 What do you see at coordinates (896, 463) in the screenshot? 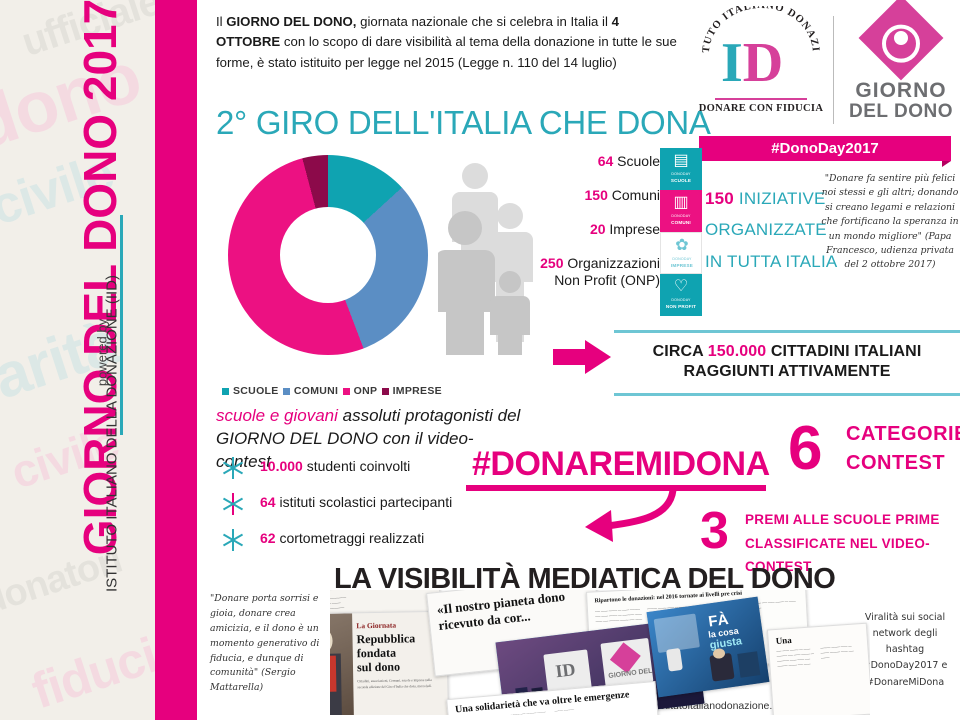
I see `categorie-line2: CONTEST` at bounding box center [896, 463].